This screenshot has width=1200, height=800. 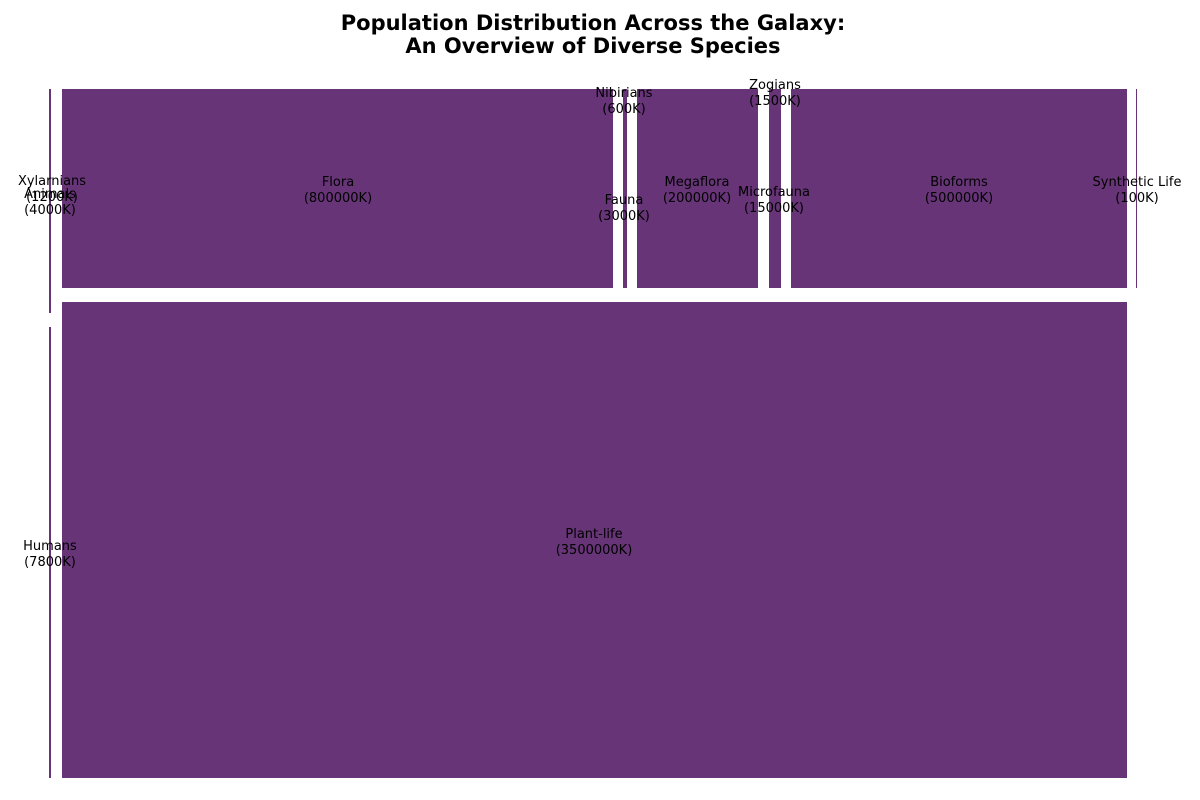 I want to click on treemap-label-name: Animals, so click(x=50, y=194).